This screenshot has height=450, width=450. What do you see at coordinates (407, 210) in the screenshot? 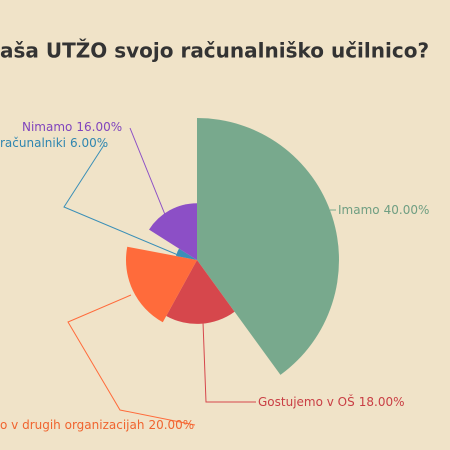
I see `label-value: 40.00%` at bounding box center [407, 210].